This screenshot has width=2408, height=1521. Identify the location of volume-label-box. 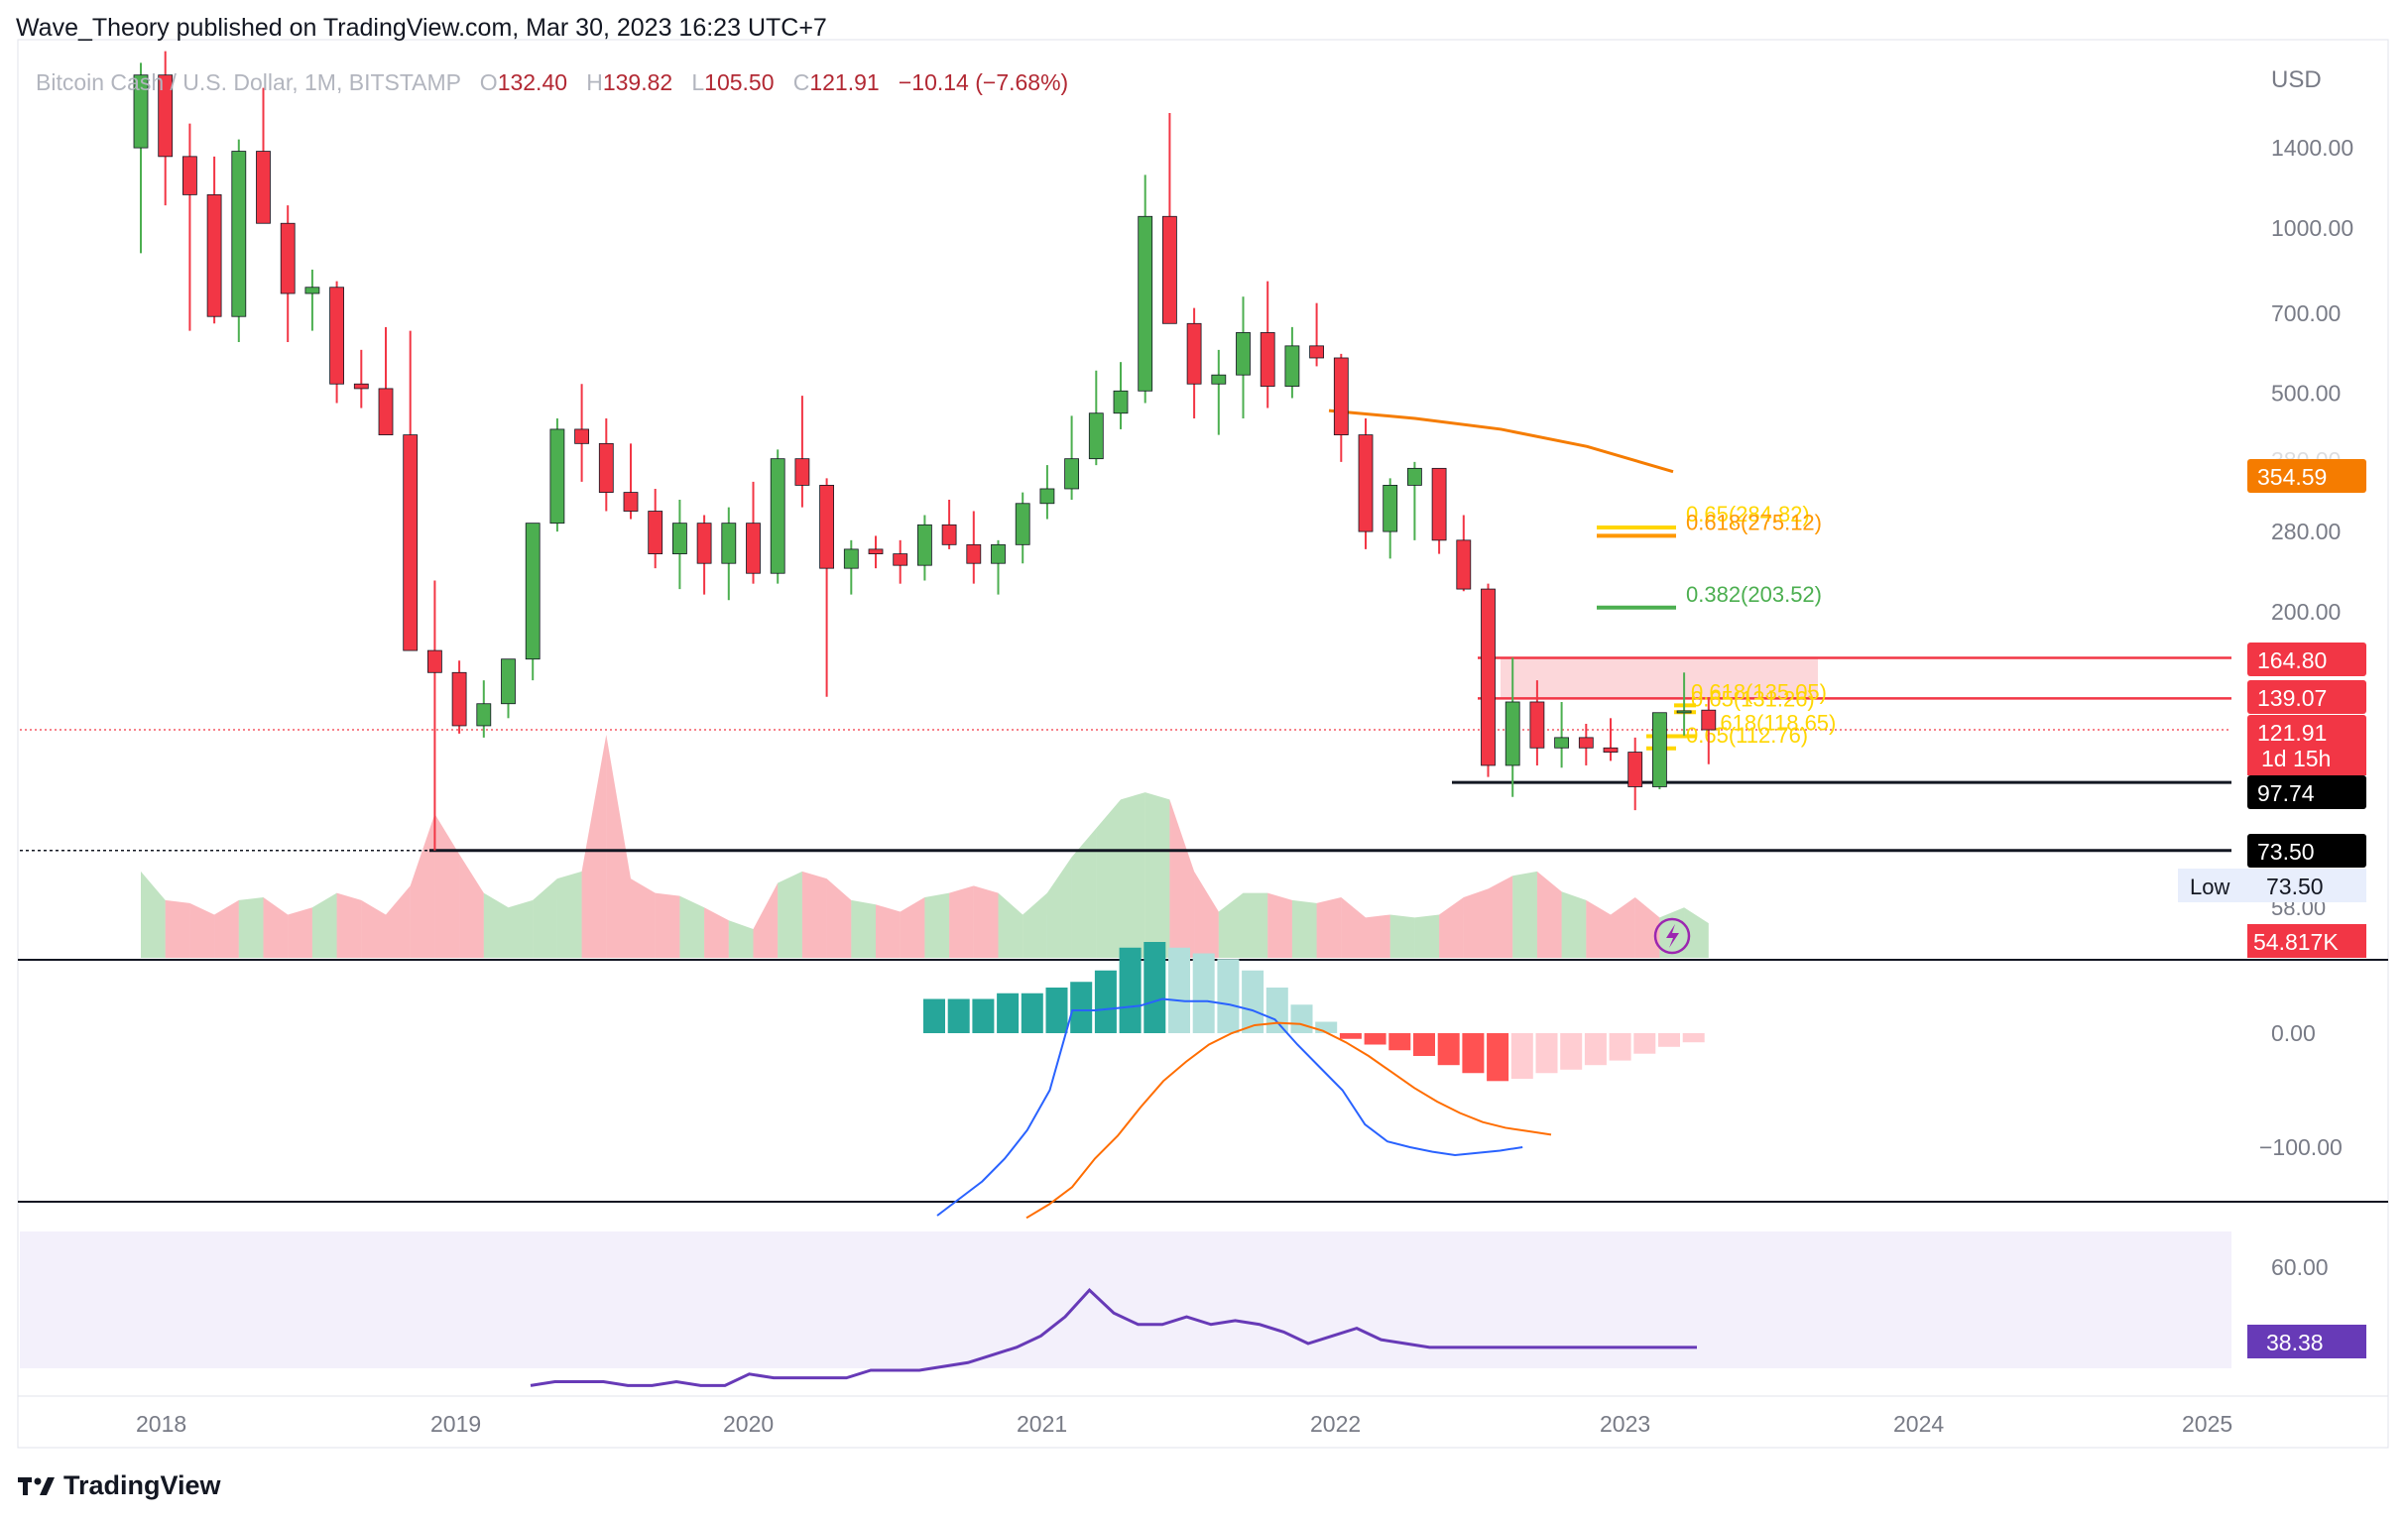
(2307, 941).